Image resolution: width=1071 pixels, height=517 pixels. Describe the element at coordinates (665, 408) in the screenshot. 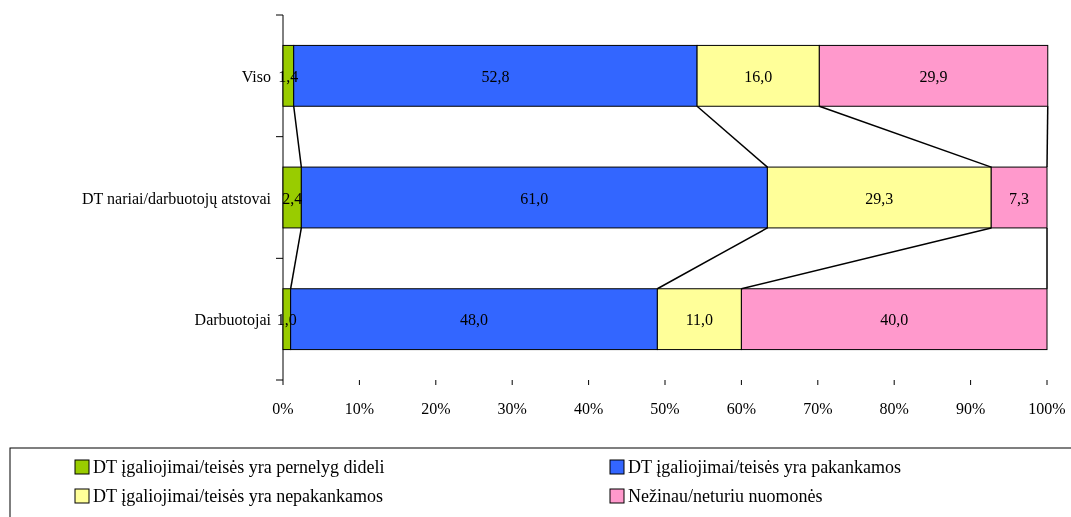

I see `x-tick-label: 50%` at that location.